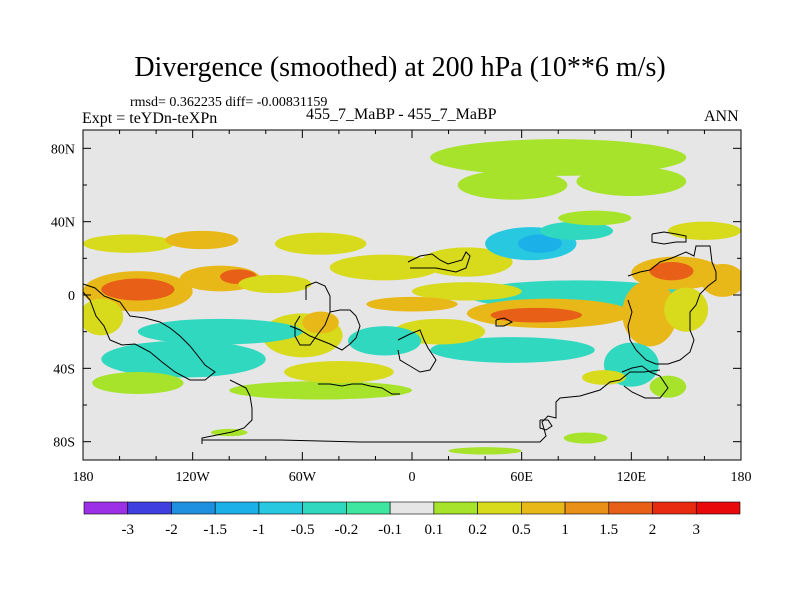 Image resolution: width=800 pixels, height=600 pixels. I want to click on experiment-label: Expt = teYDn-teXPn, so click(150, 118).